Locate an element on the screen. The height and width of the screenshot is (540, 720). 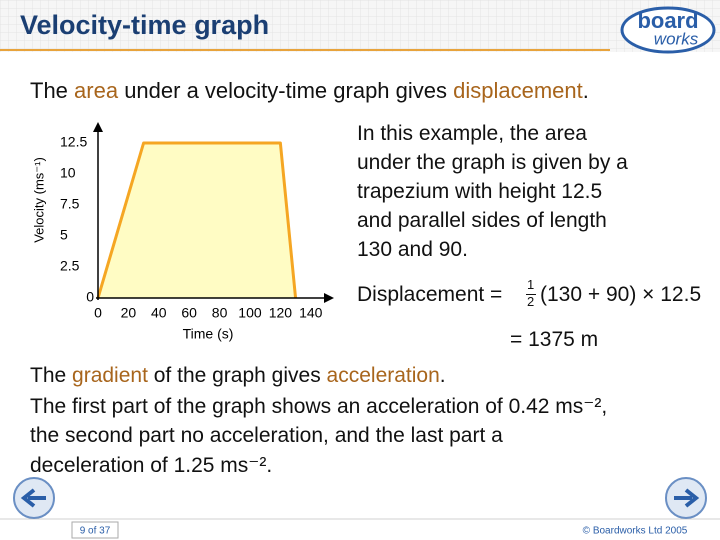
title: Velocity-time graph is located at coordinates (145, 25).